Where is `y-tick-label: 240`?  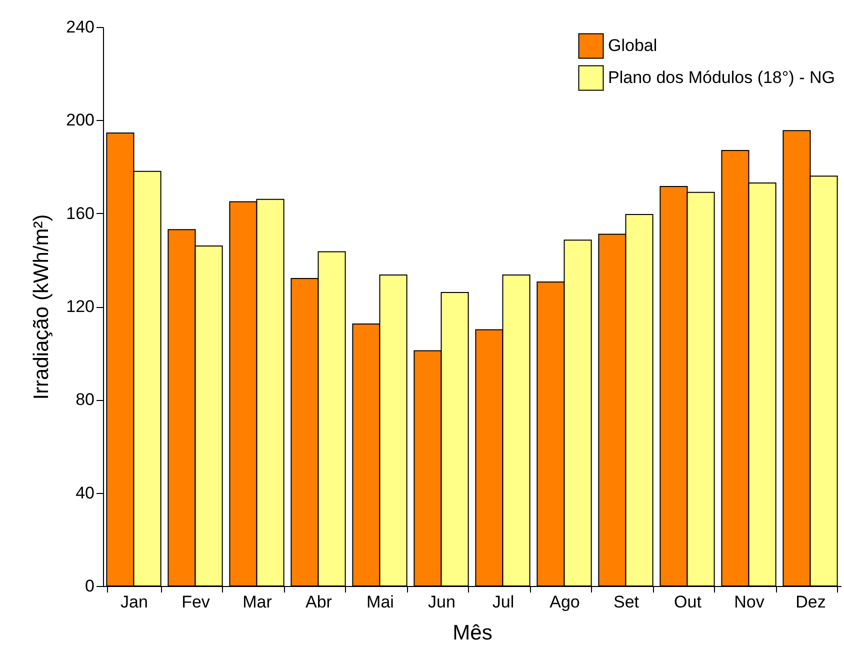 y-tick-label: 240 is located at coordinates (80, 27).